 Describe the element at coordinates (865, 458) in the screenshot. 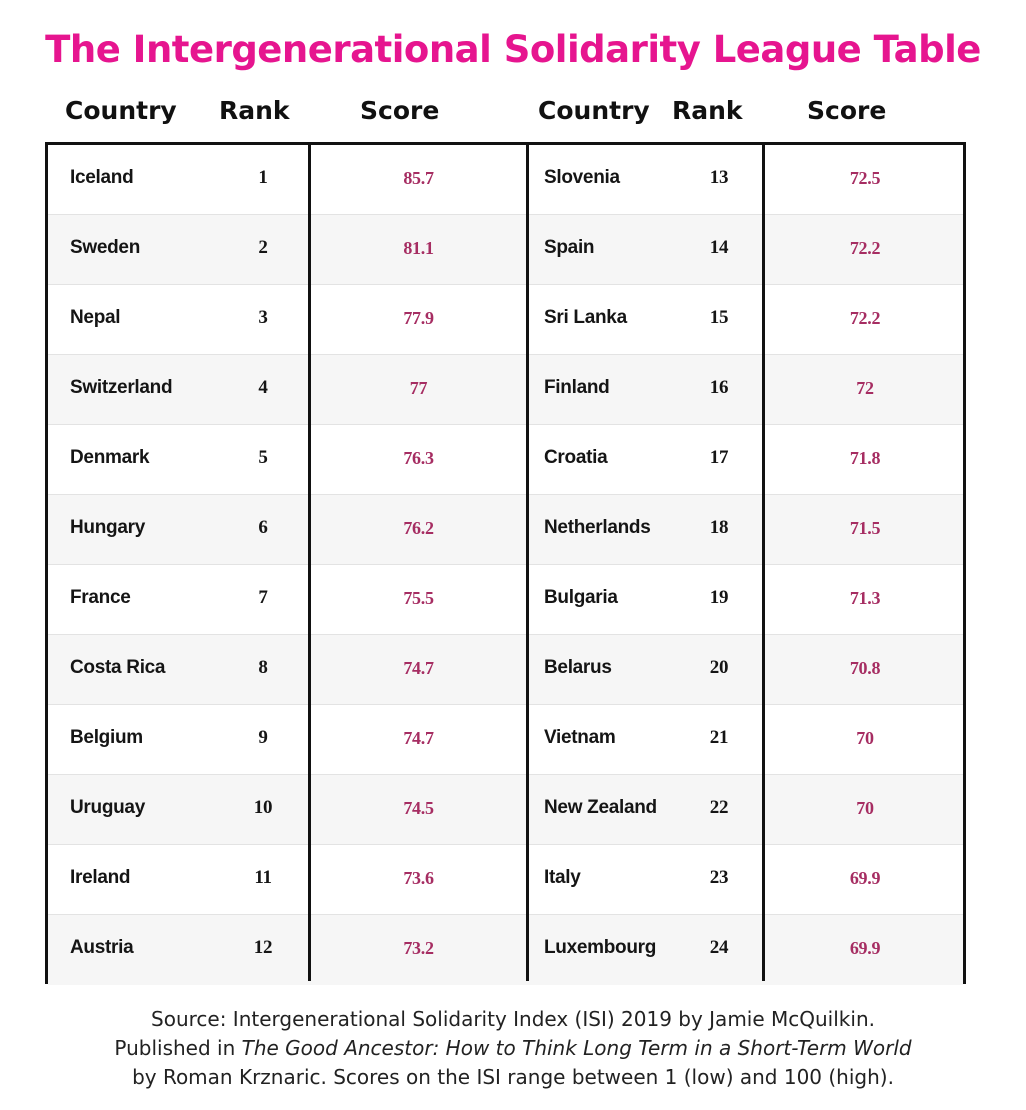

I see `score-cell: 71.8` at that location.